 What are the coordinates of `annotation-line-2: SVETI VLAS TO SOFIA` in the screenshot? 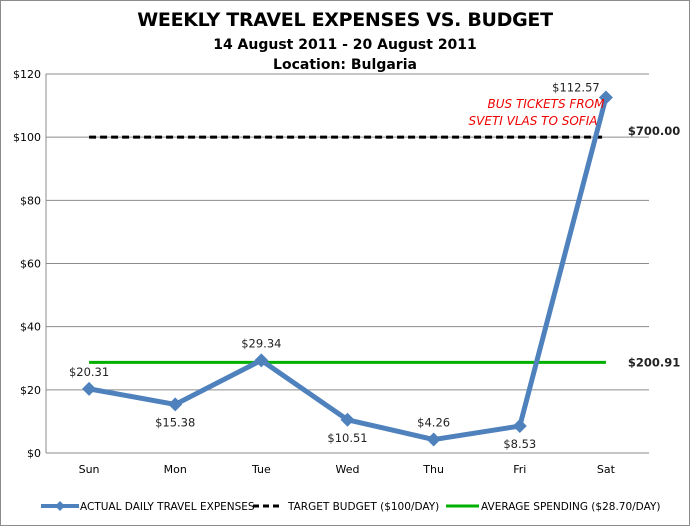 It's located at (533, 121).